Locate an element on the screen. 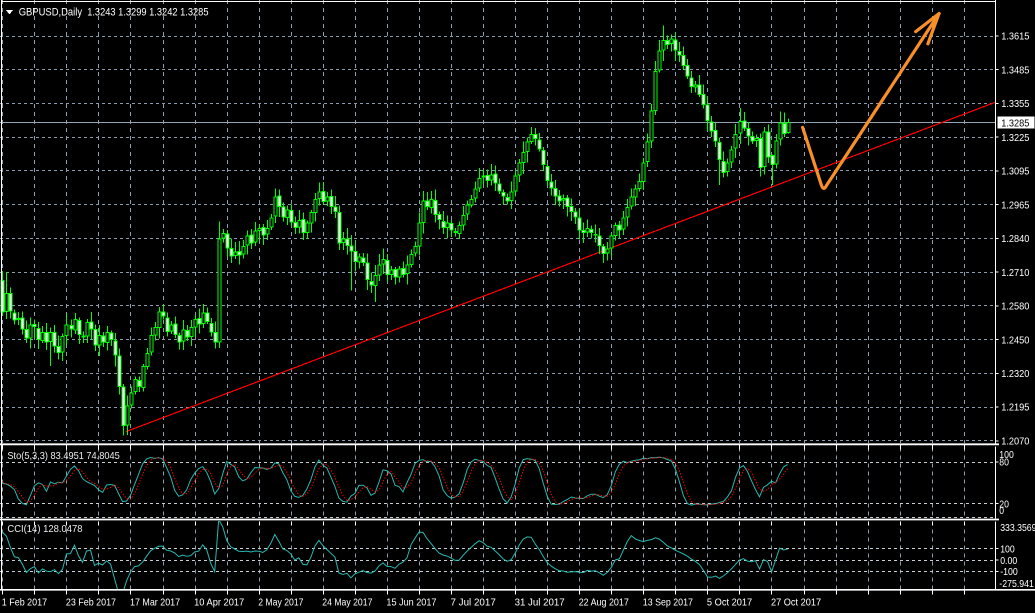 This screenshot has height=613, width=1035. svg-text: 1.2965 is located at coordinates (1015, 205).